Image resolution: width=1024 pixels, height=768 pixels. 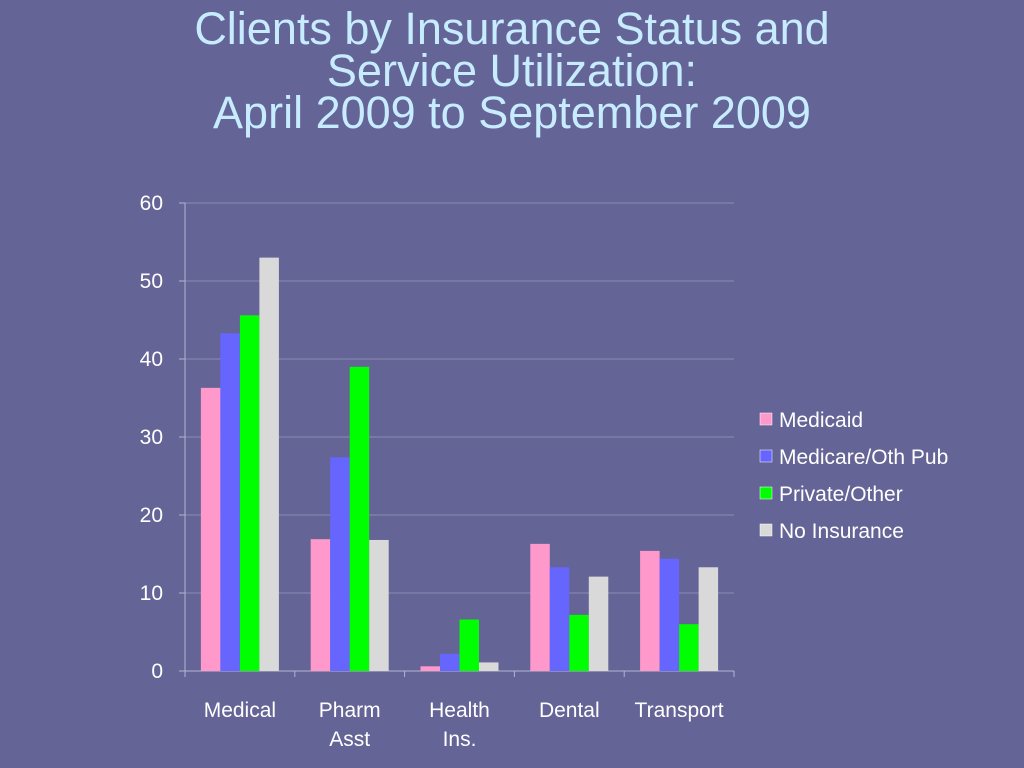 What do you see at coordinates (512, 28) in the screenshot?
I see `chart-title-line-1: Clients by Insurance Status and` at bounding box center [512, 28].